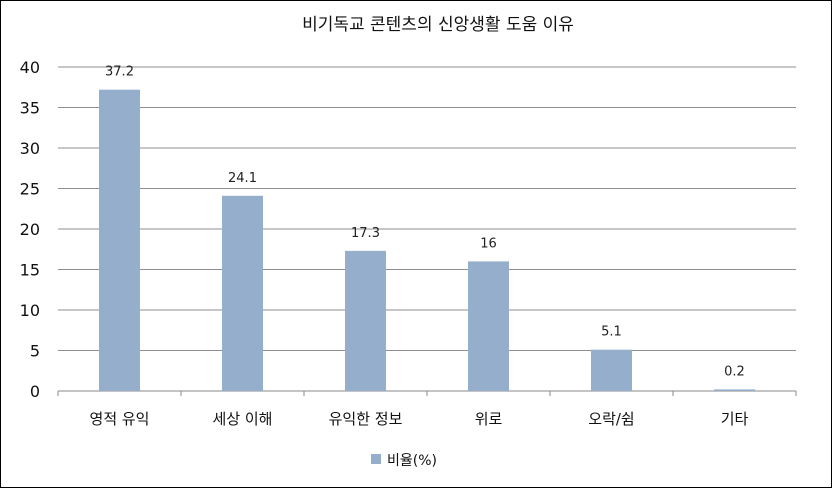  Describe the element at coordinates (30, 148) in the screenshot. I see `y-tick-label: 30` at that location.